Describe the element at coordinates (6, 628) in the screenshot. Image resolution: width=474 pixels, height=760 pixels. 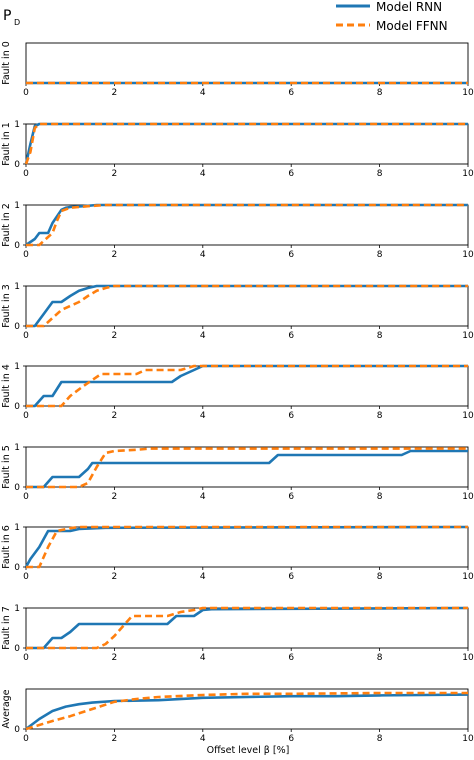
I see `y-axis-label: Fault in 7` at that location.